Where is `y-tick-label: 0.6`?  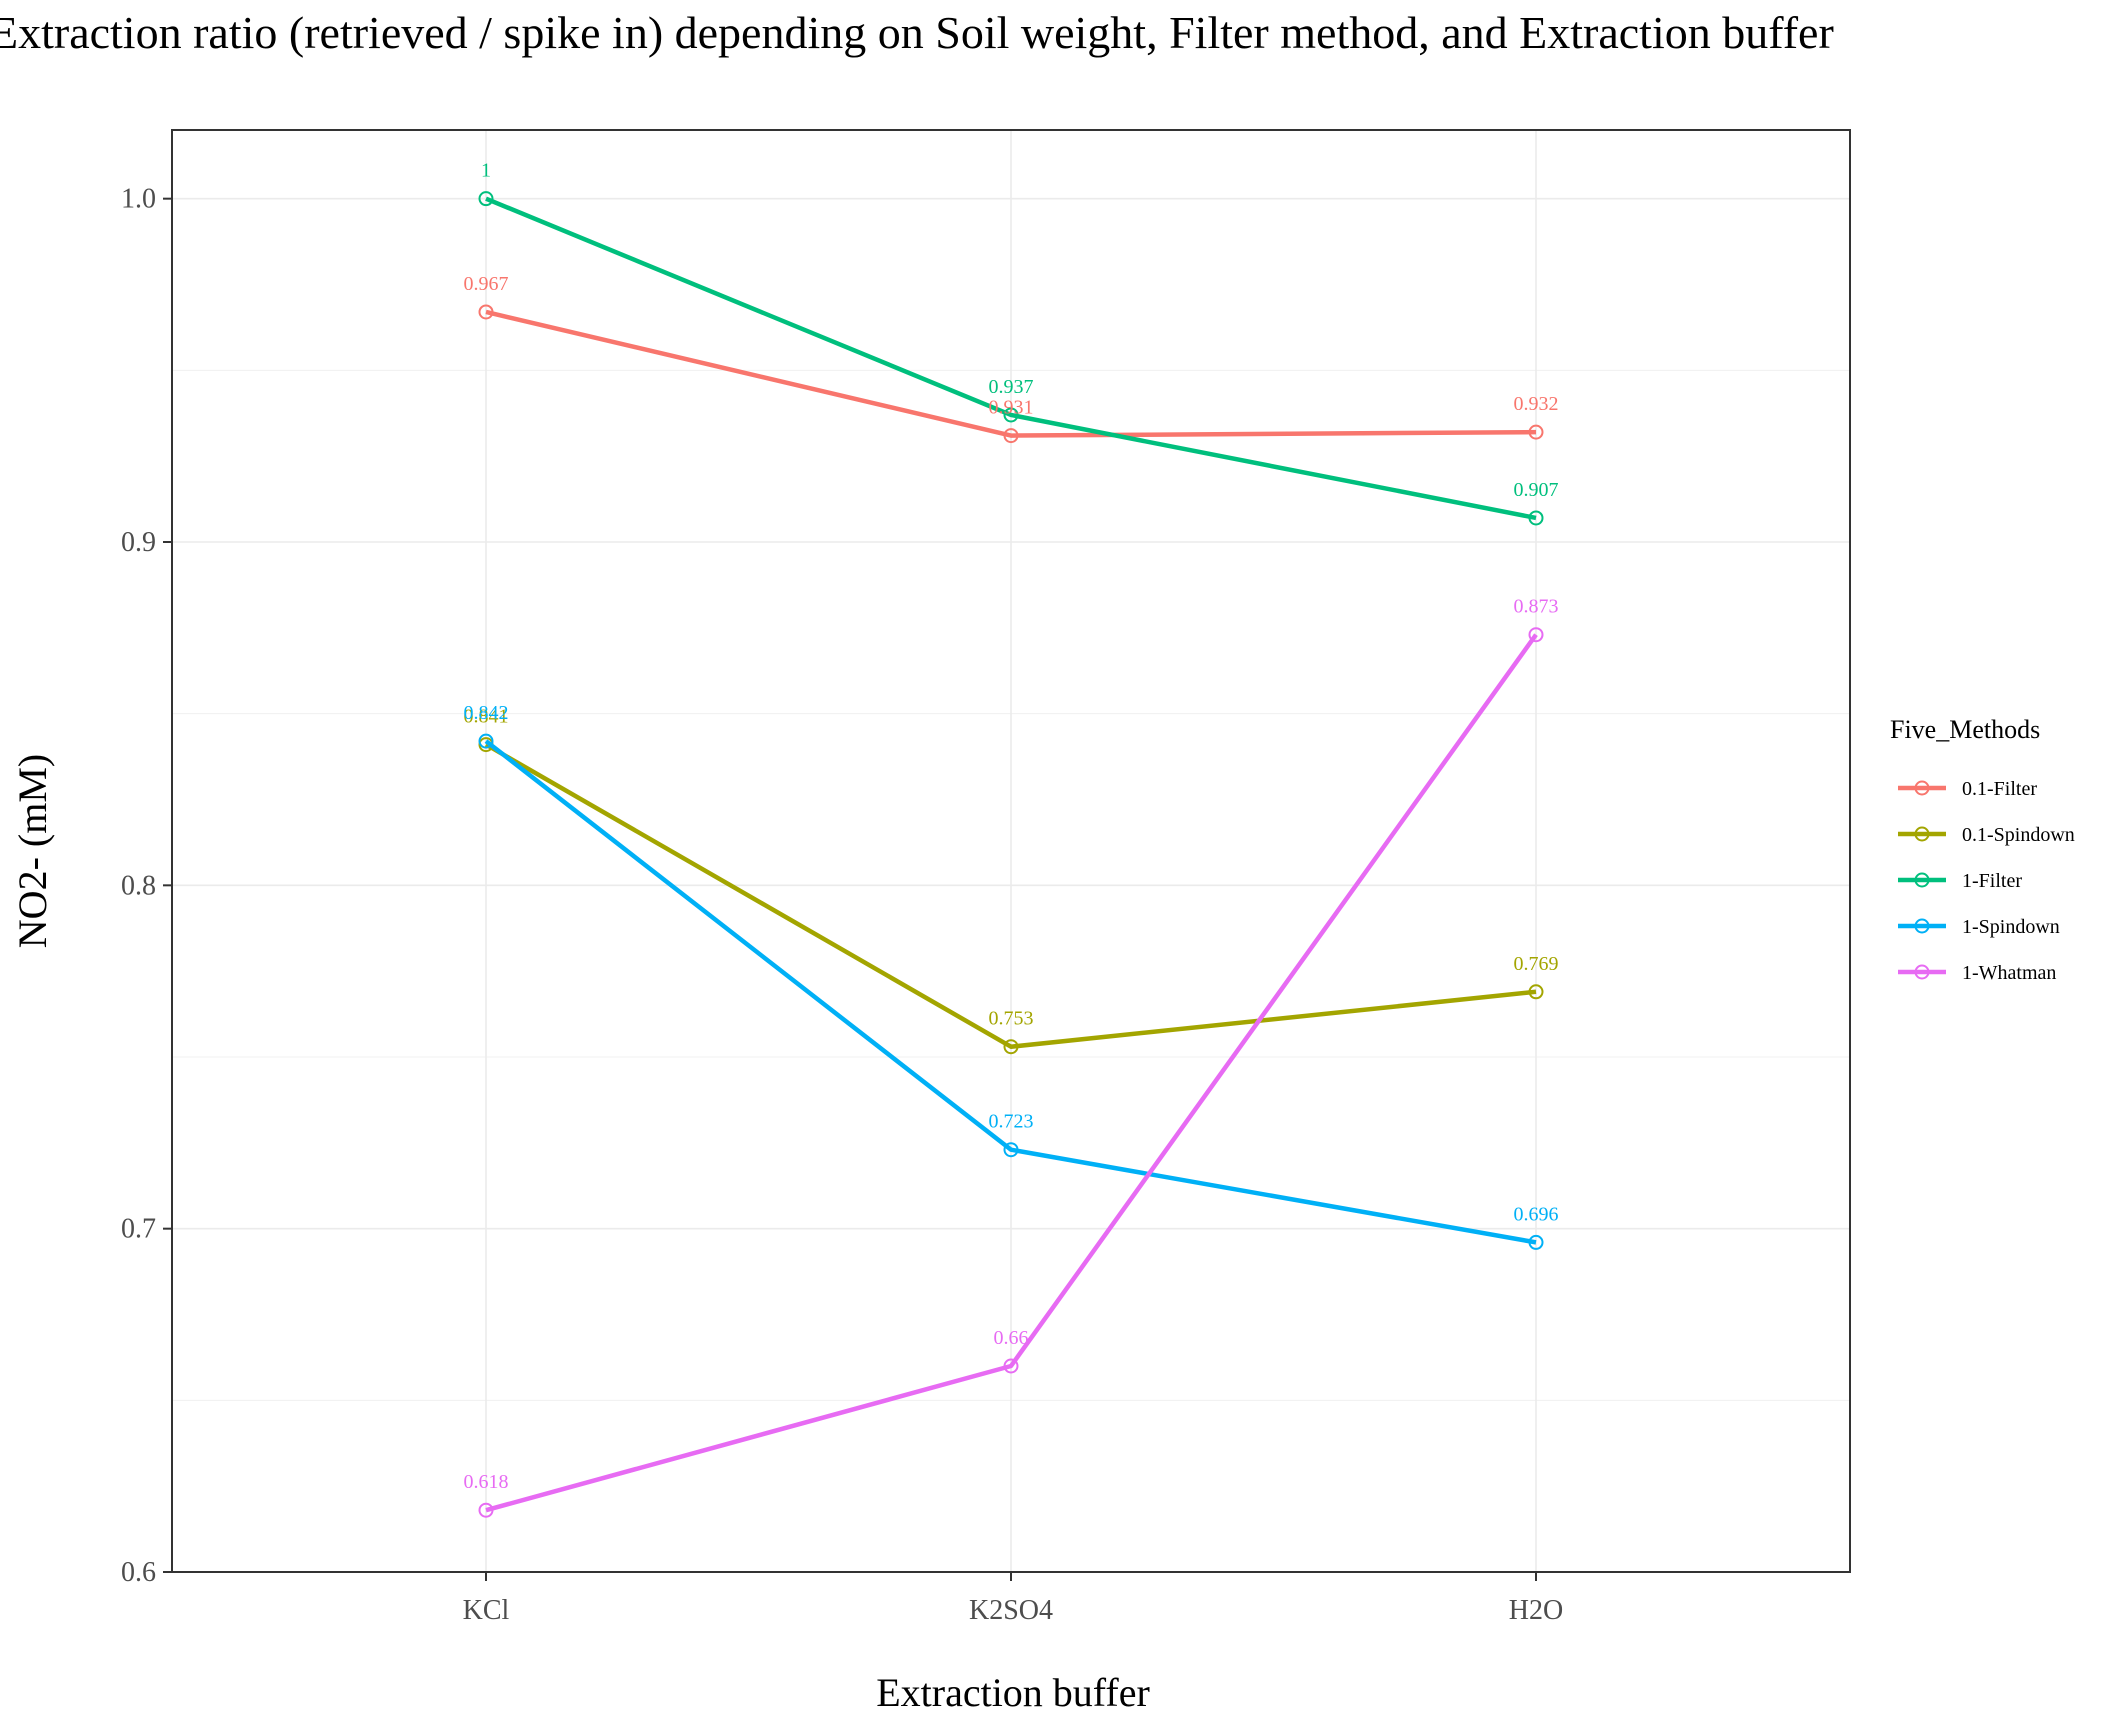 y-tick-label: 0.6 is located at coordinates (138, 1572).